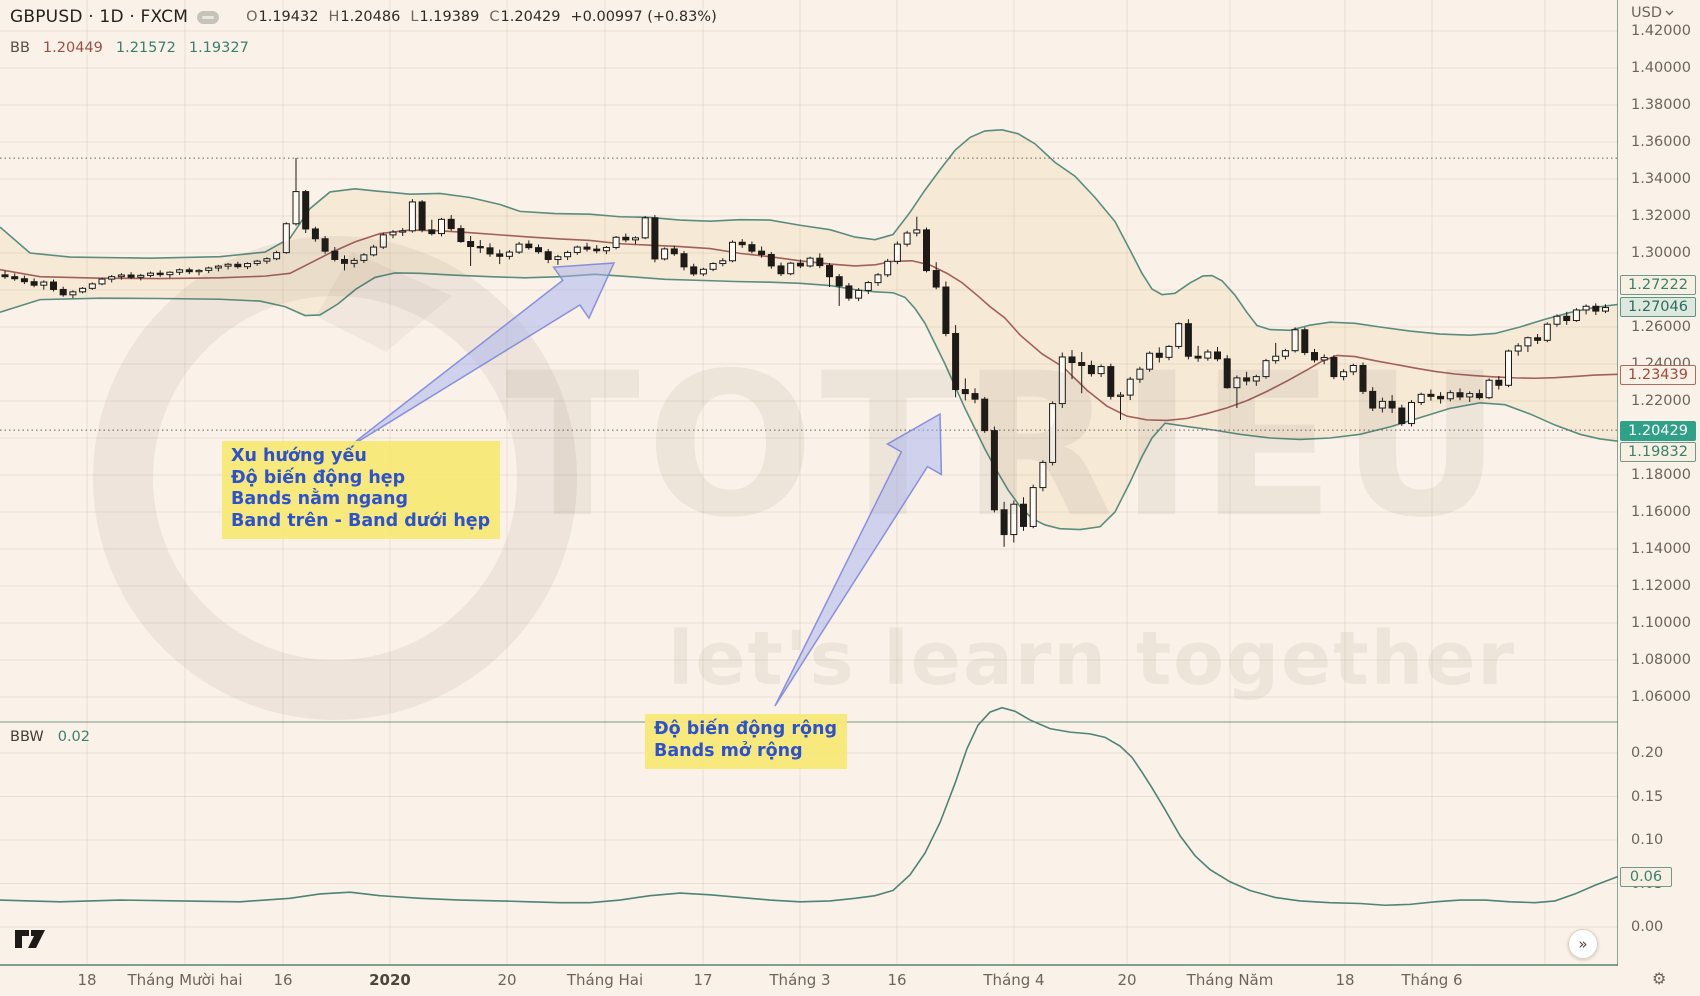 The height and width of the screenshot is (996, 1700). I want to click on legend-pill-icon, so click(208, 17).